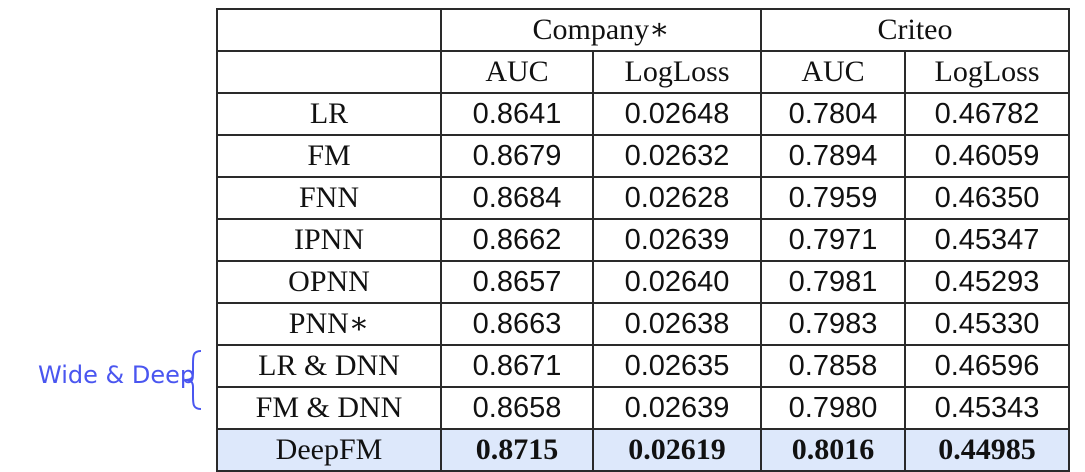  Describe the element at coordinates (517, 198) in the screenshot. I see `value-cell: 0.8684` at that location.